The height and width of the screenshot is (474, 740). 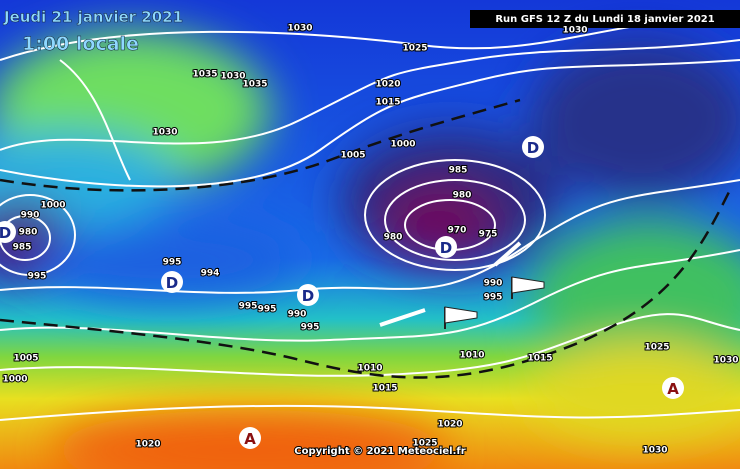 I want to click on isobar-label: 975, so click(x=488, y=235).